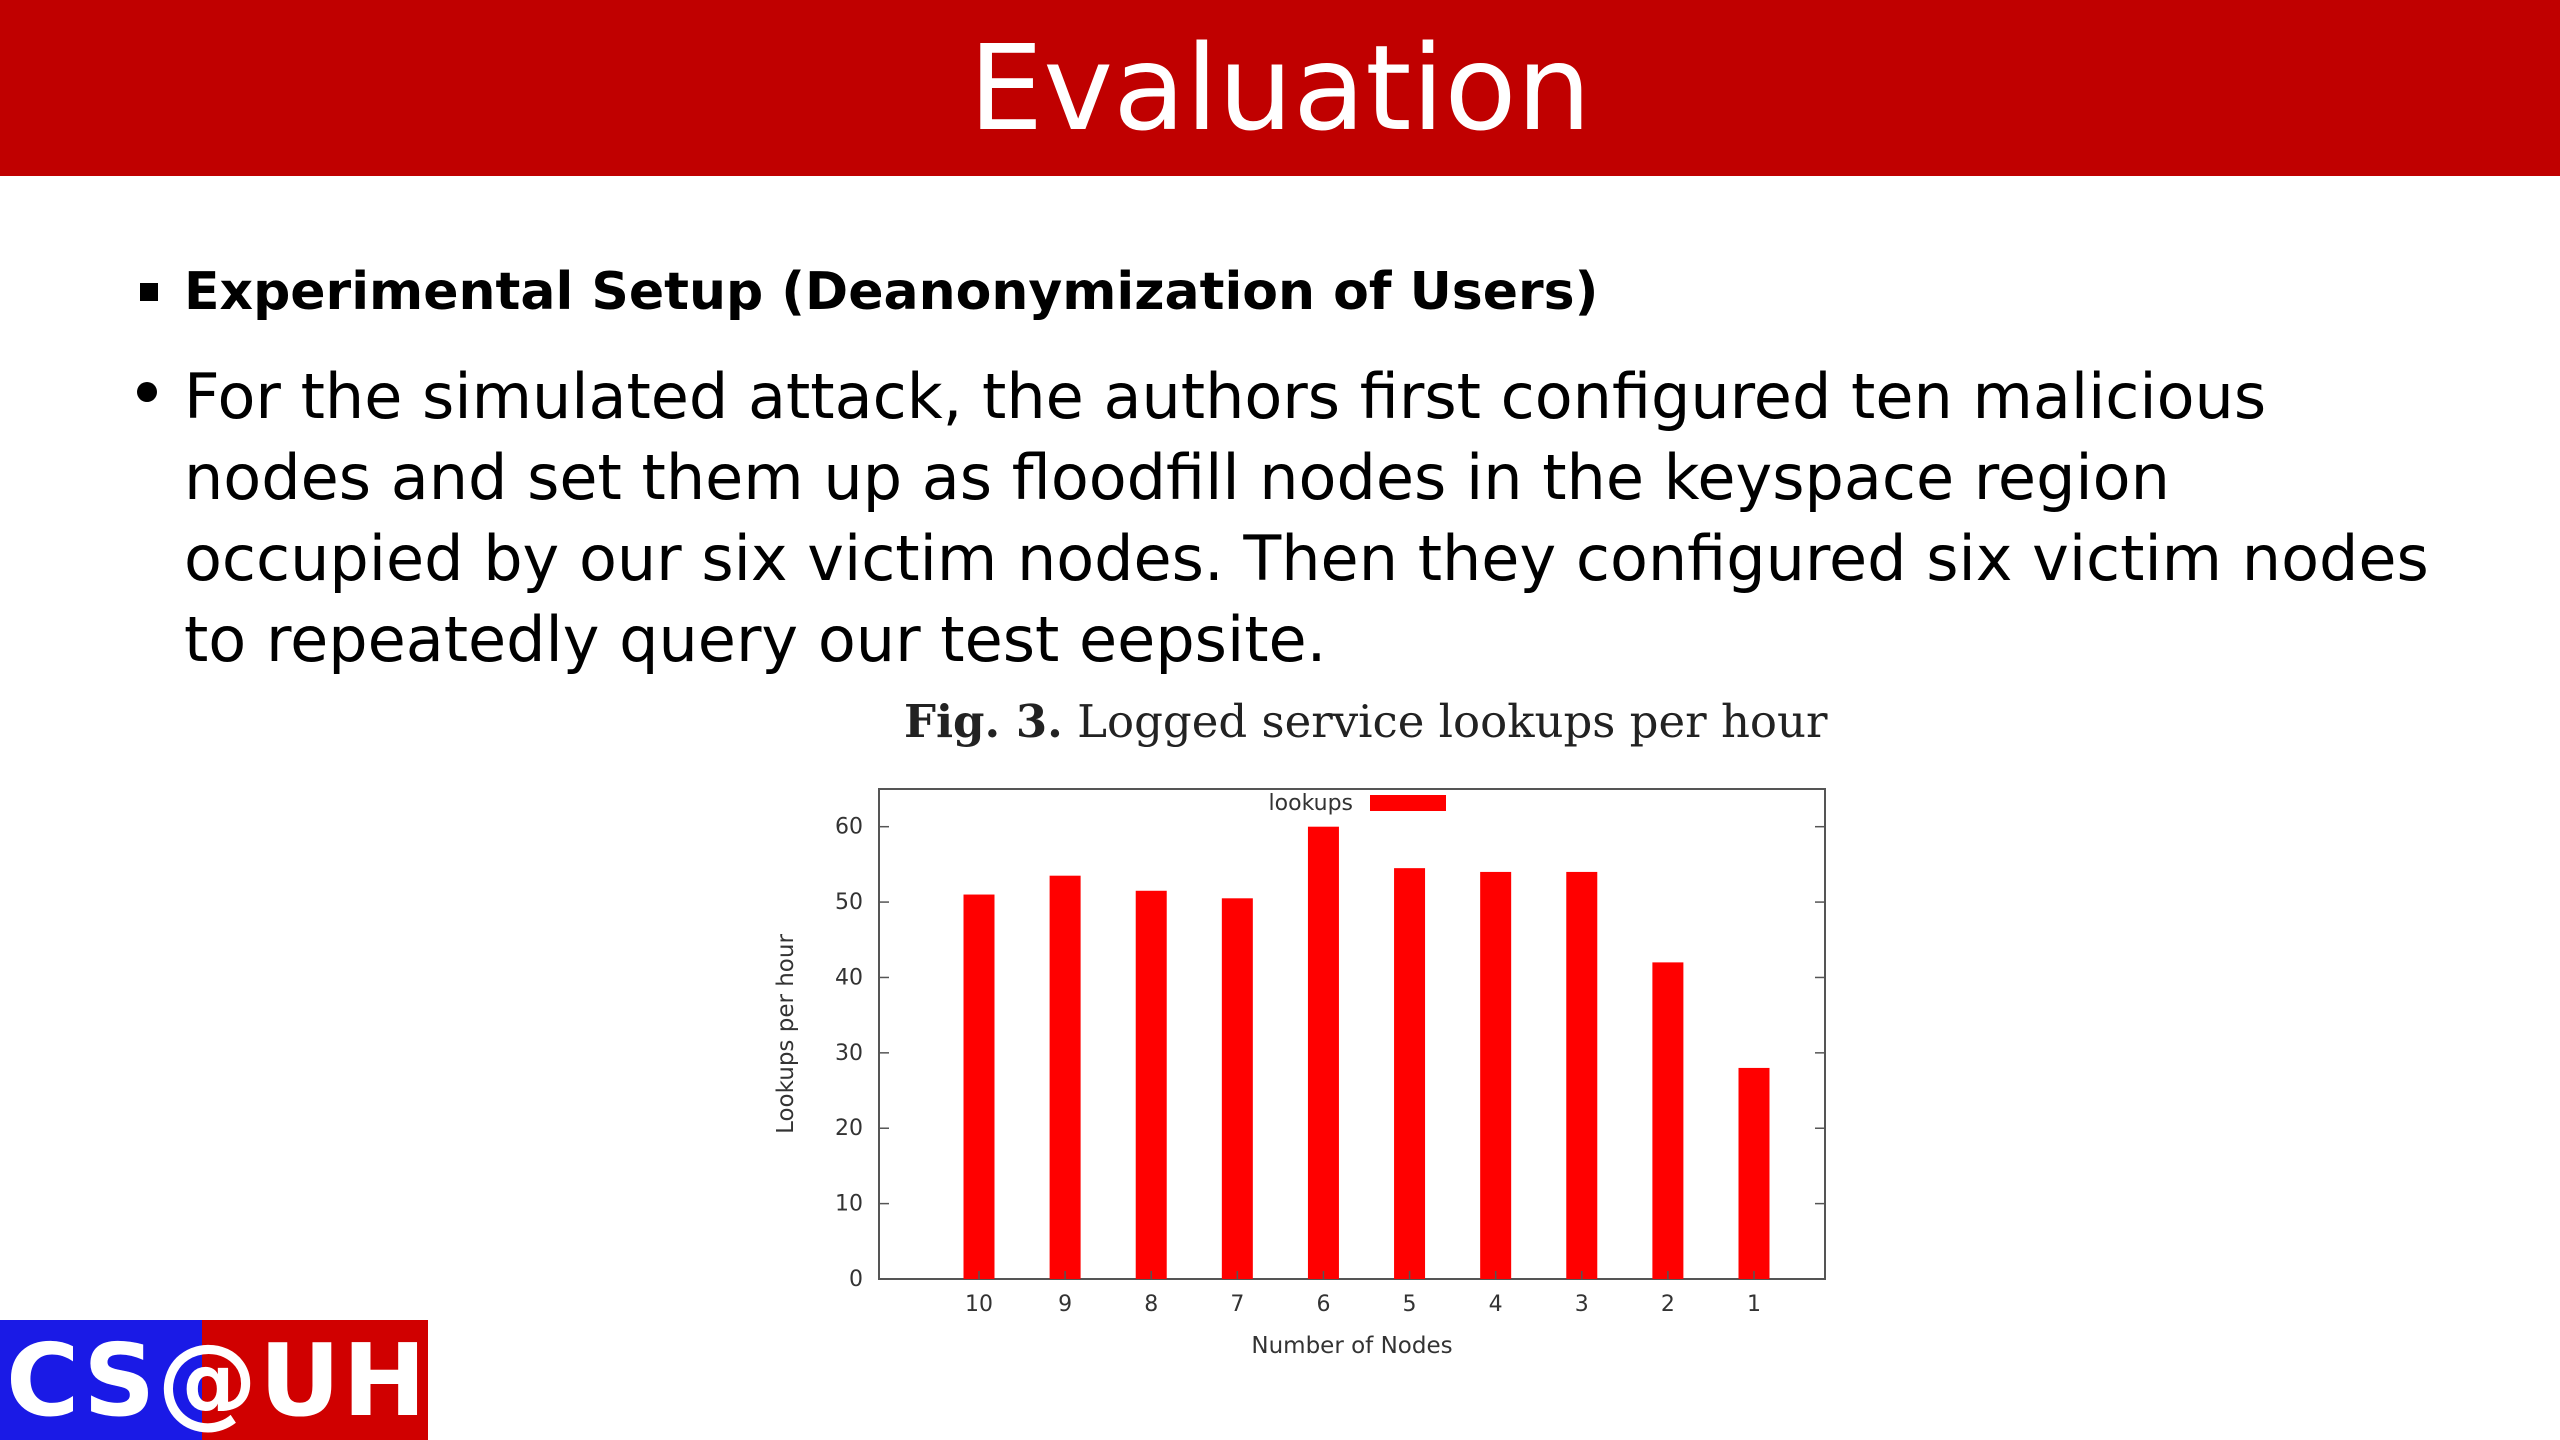 The image size is (2560, 1440). I want to click on y-tick-label: 10, so click(849, 1204).